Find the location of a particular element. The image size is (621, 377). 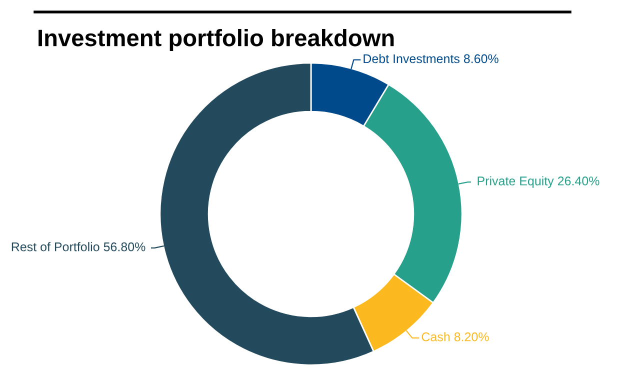

slice-label: Rest of Portfolio 56.80% is located at coordinates (79, 247).